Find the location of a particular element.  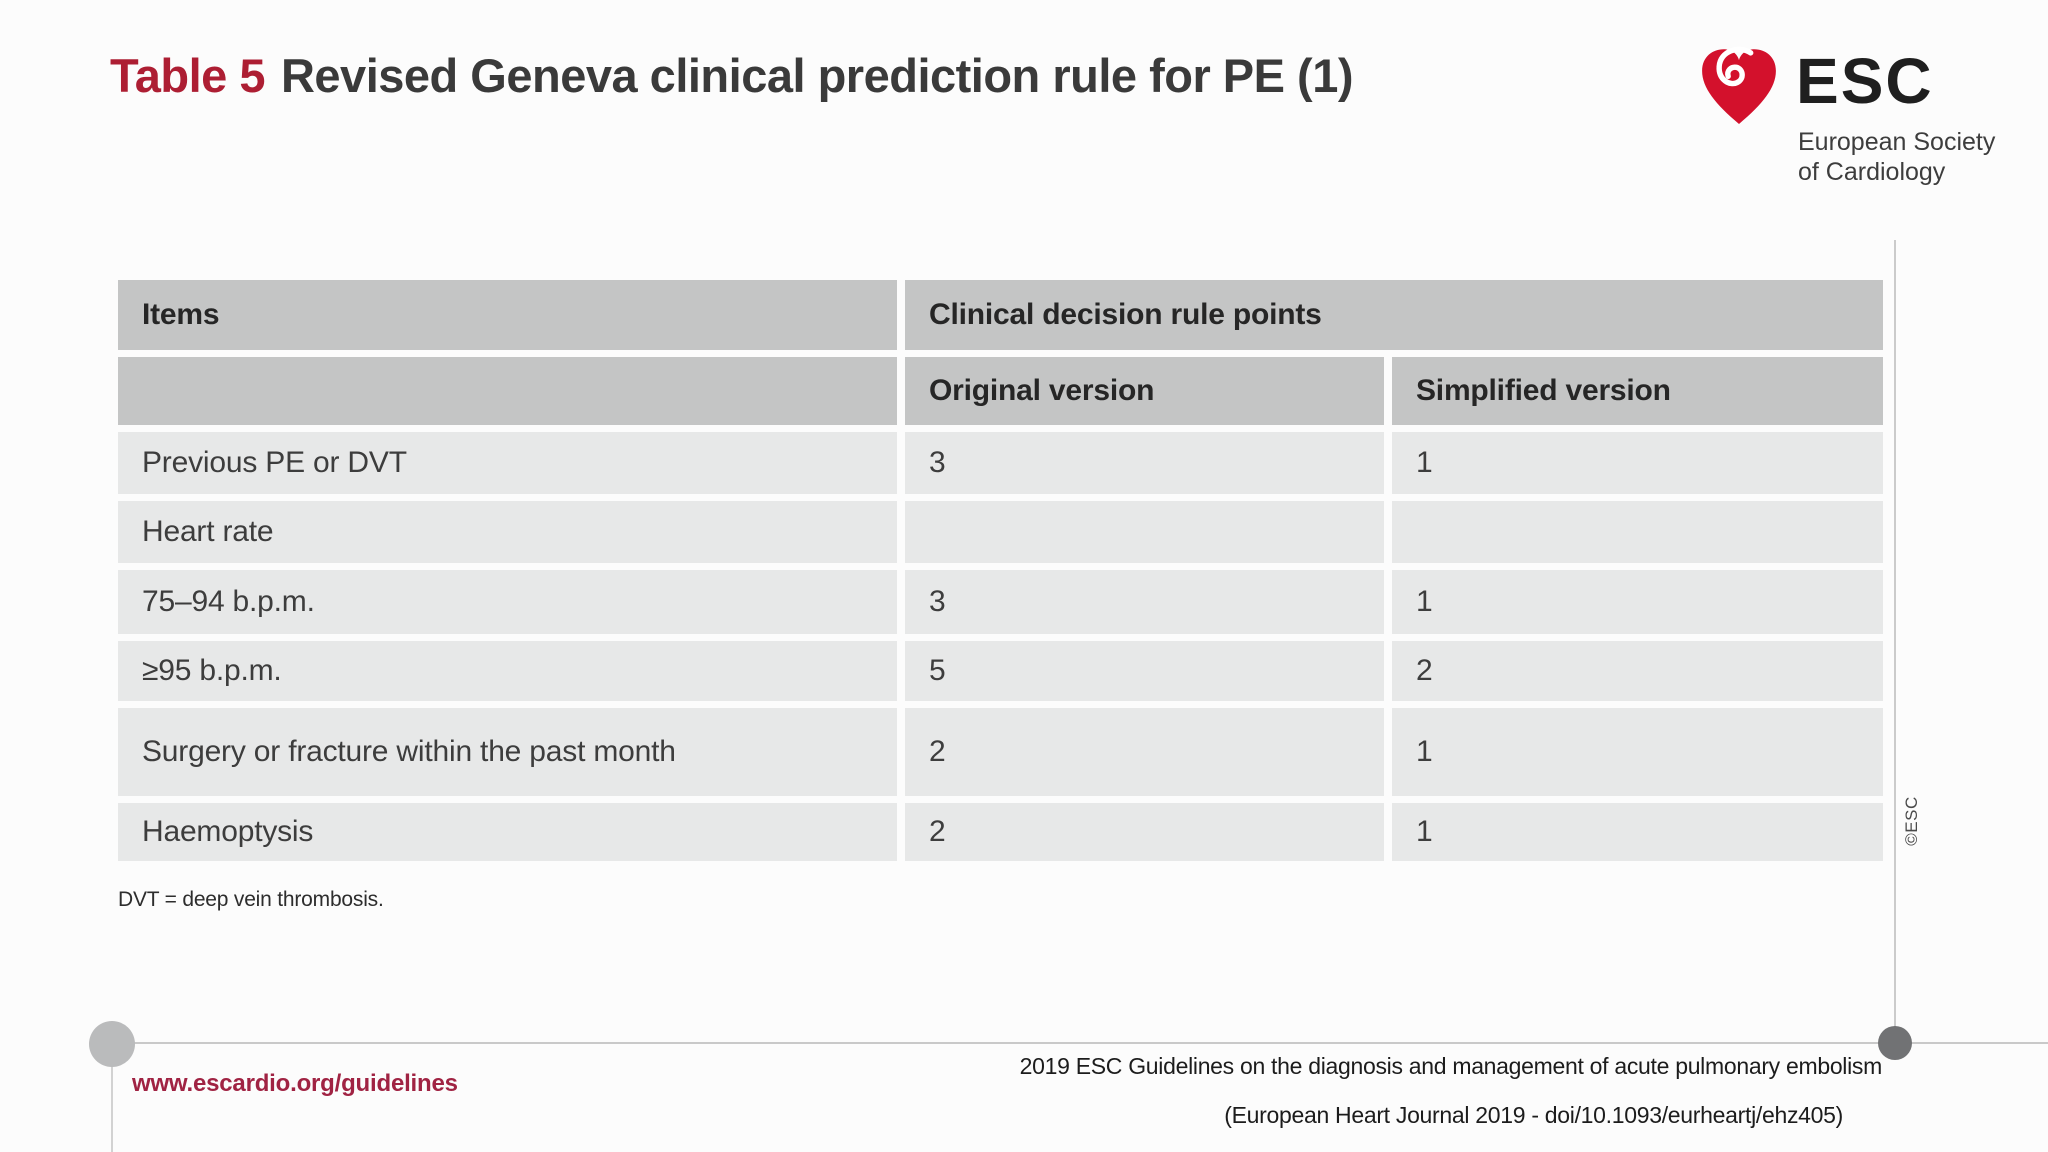

table-cell-item: Heart rate is located at coordinates (507, 532).